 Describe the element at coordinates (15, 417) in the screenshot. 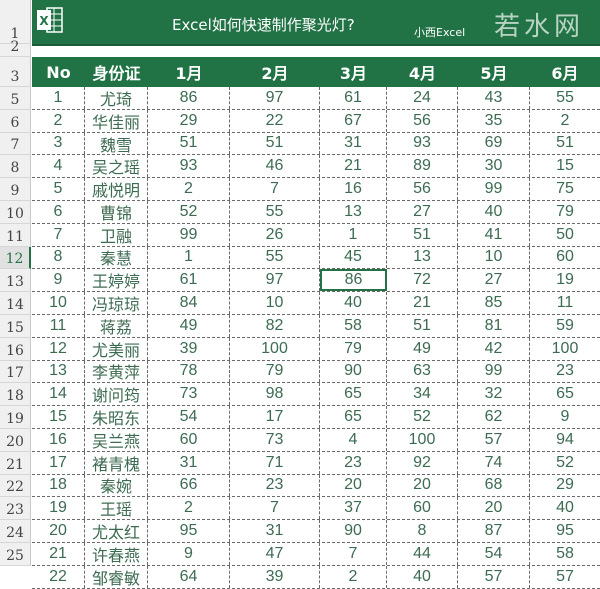

I see `row-header: 19` at that location.